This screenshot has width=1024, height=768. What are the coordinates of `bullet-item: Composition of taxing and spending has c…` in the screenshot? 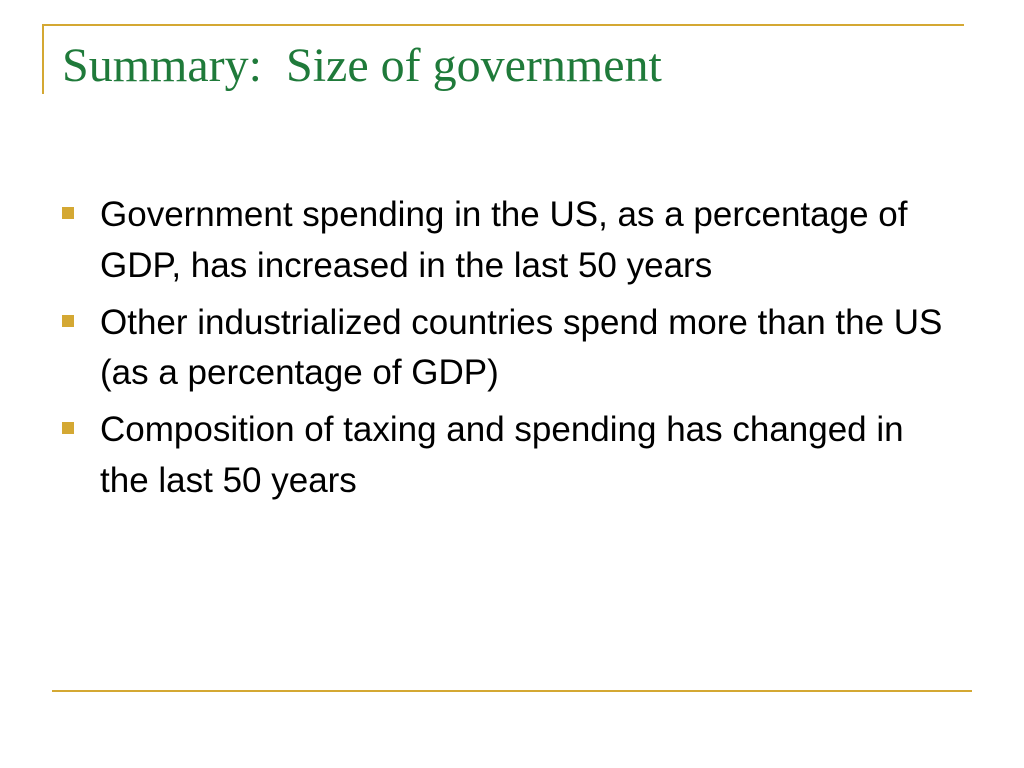 It's located at (512, 456).